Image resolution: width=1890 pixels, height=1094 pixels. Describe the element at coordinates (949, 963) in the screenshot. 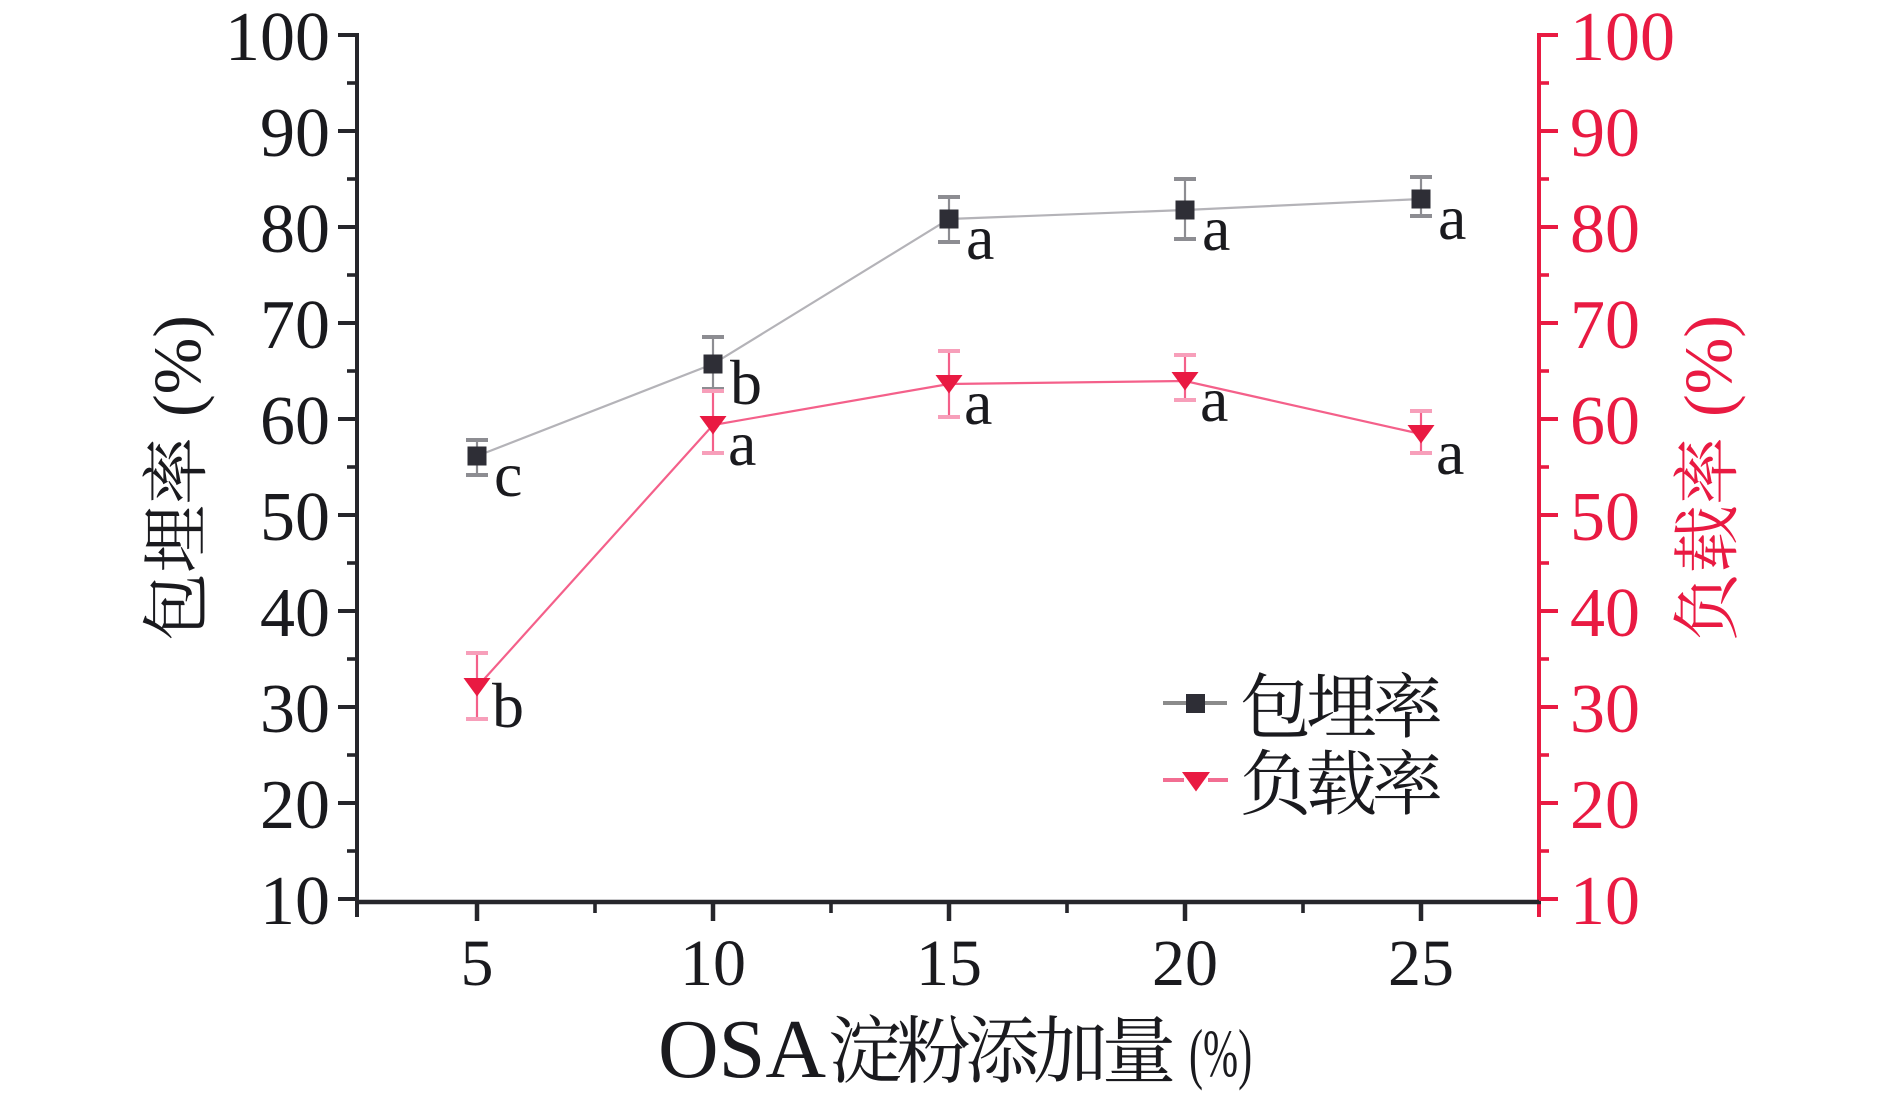

I see `svg-text: 15` at that location.